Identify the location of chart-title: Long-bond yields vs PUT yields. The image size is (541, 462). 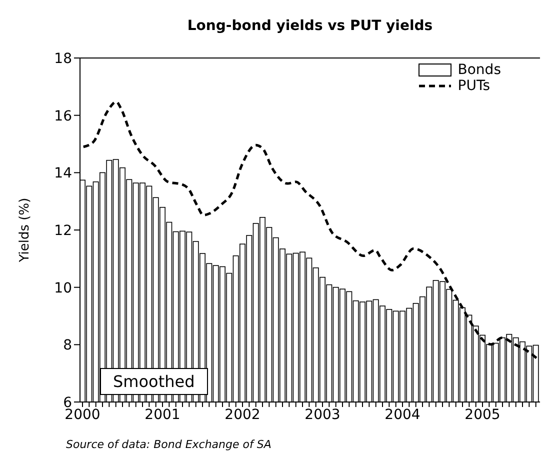
(310, 26).